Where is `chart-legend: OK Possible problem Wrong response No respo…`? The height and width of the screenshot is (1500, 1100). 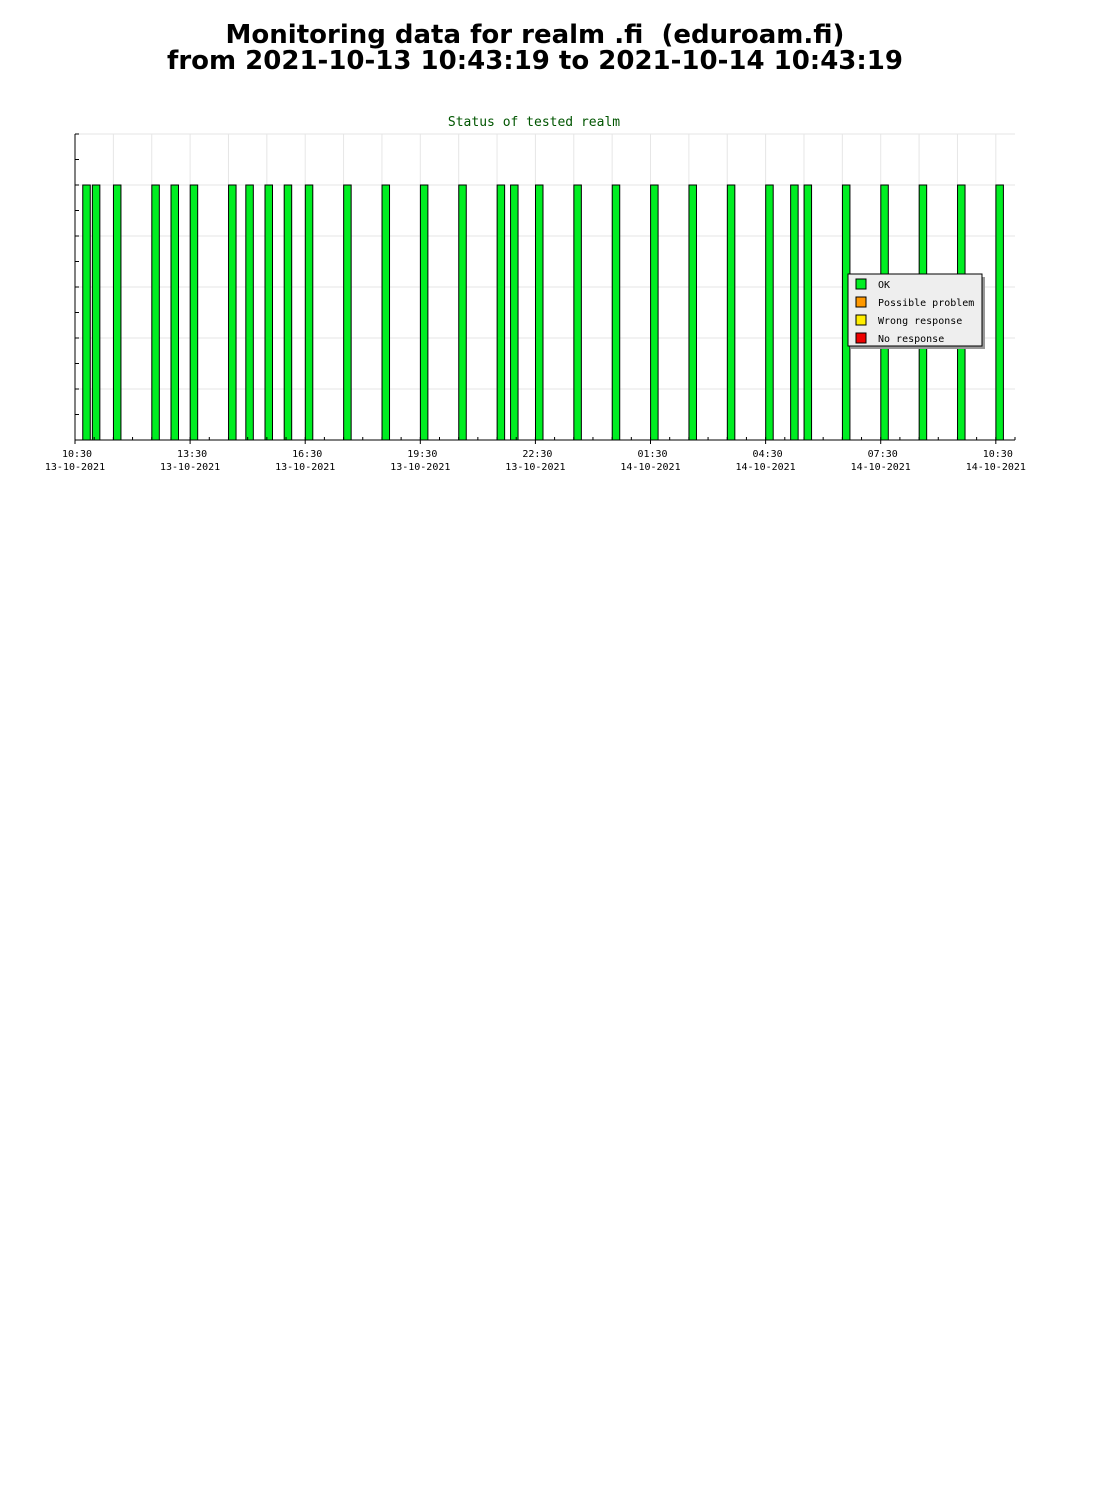 chart-legend: OK Possible problem Wrong response No respo… is located at coordinates (916, 311).